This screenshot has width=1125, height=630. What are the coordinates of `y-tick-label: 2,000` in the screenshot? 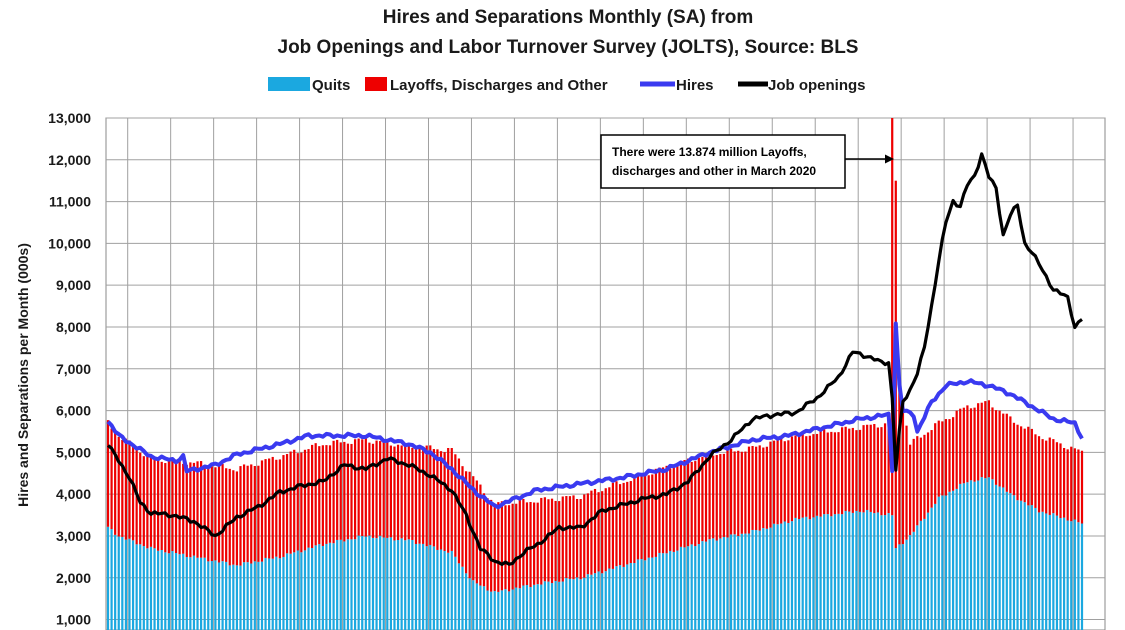 It's located at (73, 578).